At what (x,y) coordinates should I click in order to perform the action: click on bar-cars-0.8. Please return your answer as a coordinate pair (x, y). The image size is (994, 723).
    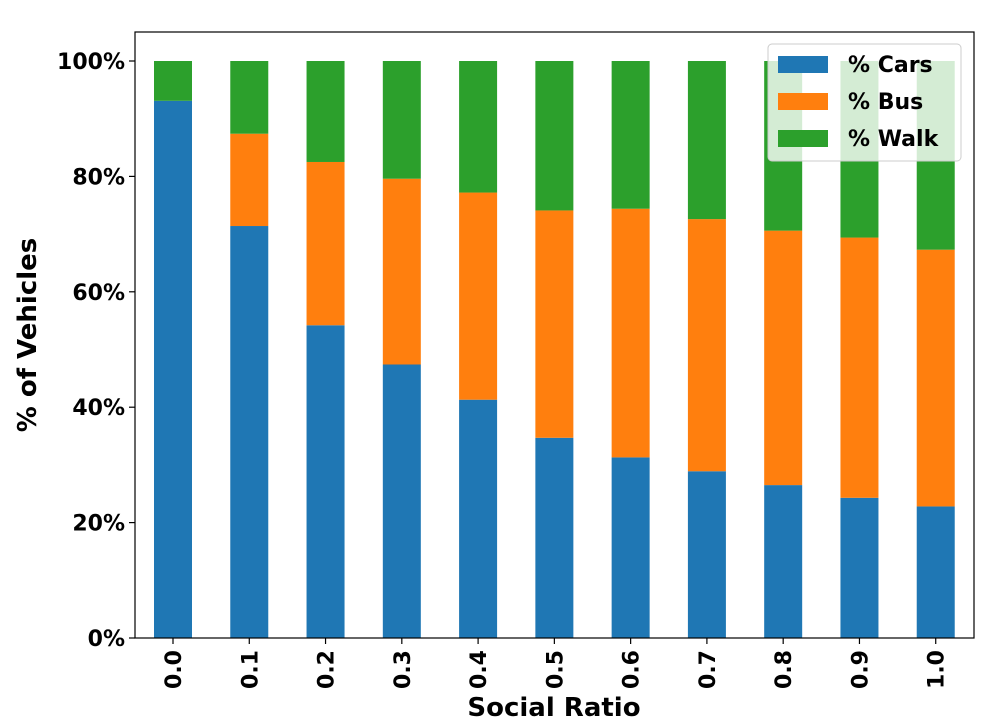
    Looking at the image, I should click on (783, 561).